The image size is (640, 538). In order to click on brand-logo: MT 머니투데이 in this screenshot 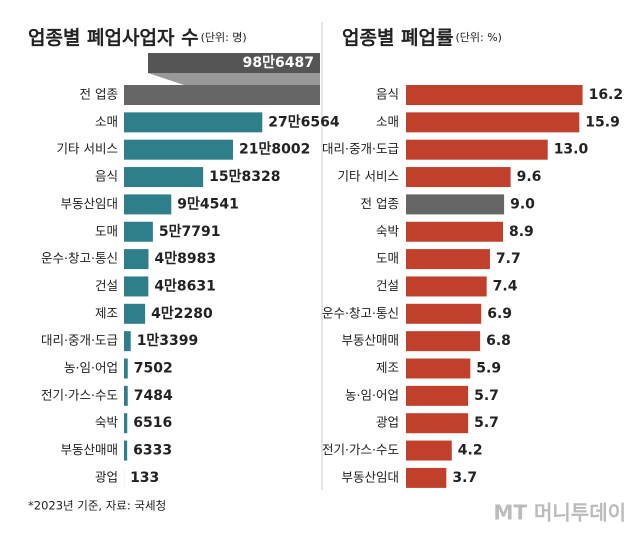, I will do `click(559, 513)`.